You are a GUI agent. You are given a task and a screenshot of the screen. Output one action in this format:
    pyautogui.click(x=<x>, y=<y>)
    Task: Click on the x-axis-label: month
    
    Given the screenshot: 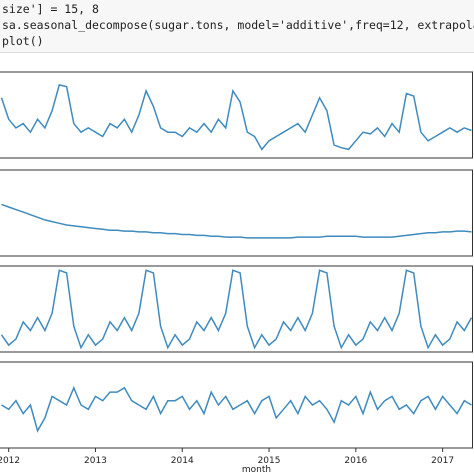 What is the action you would take?
    pyautogui.click(x=256, y=469)
    